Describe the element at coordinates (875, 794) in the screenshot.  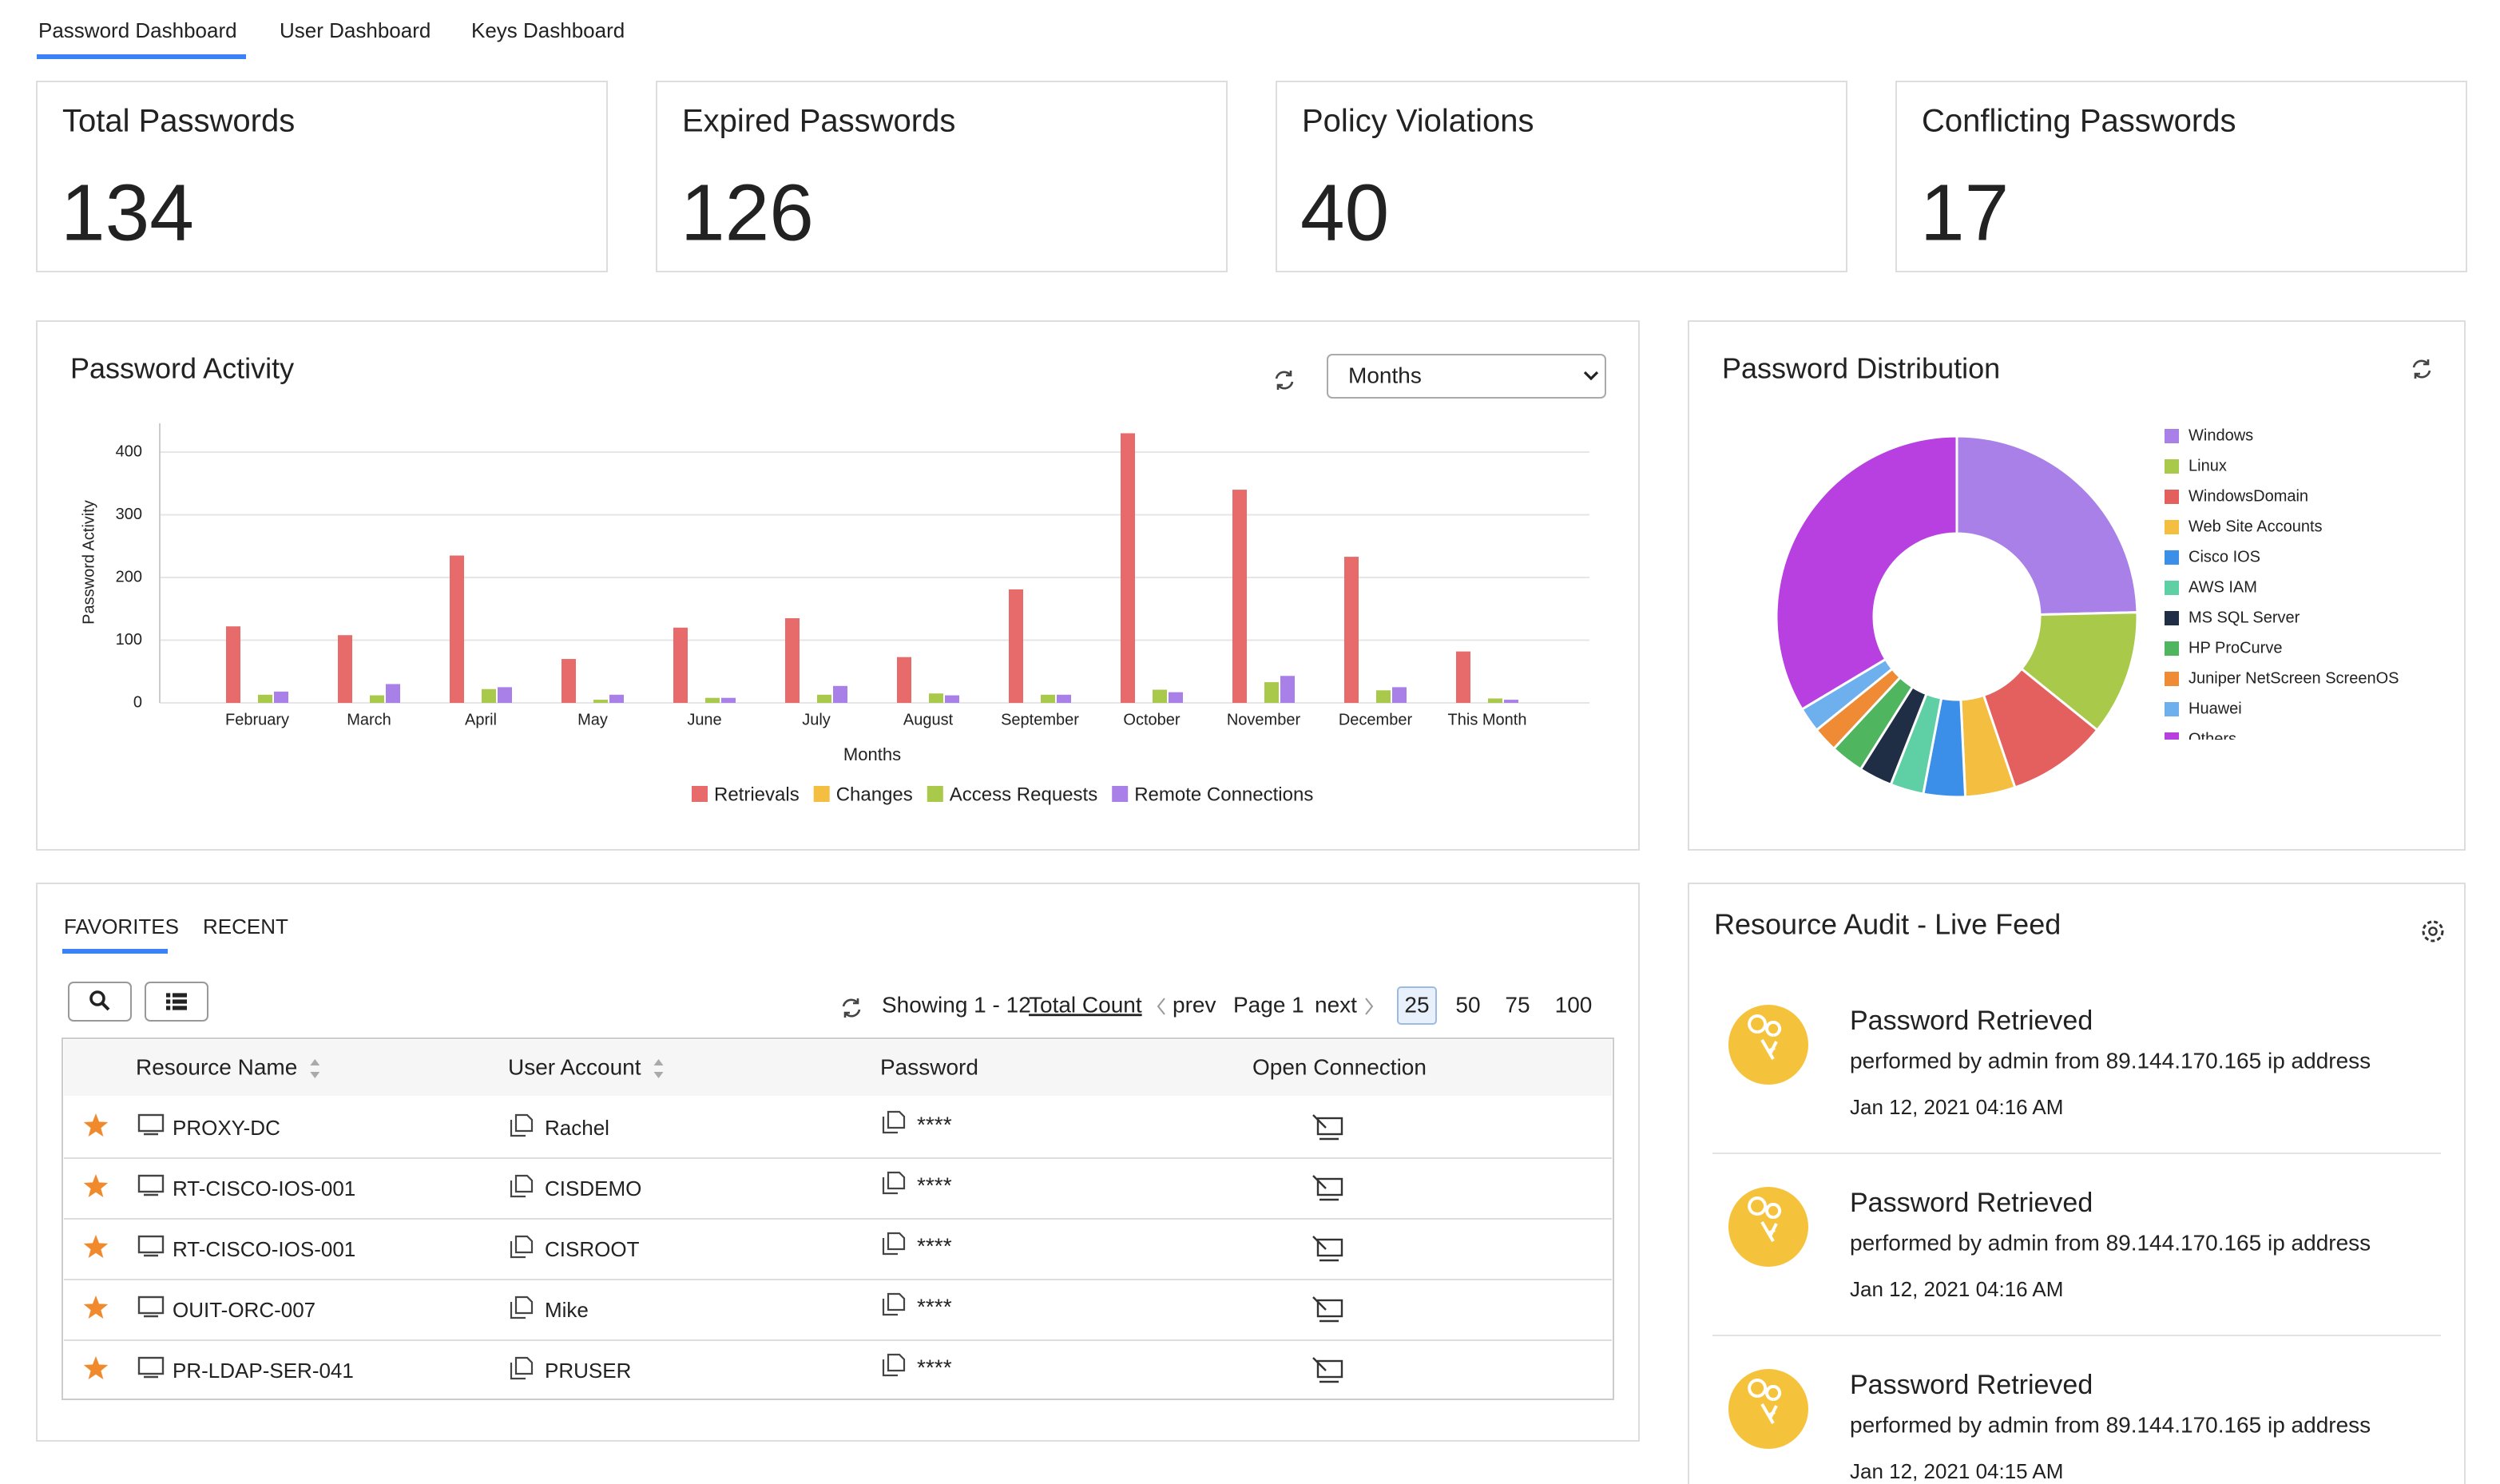
I see `legend-label: Changes` at that location.